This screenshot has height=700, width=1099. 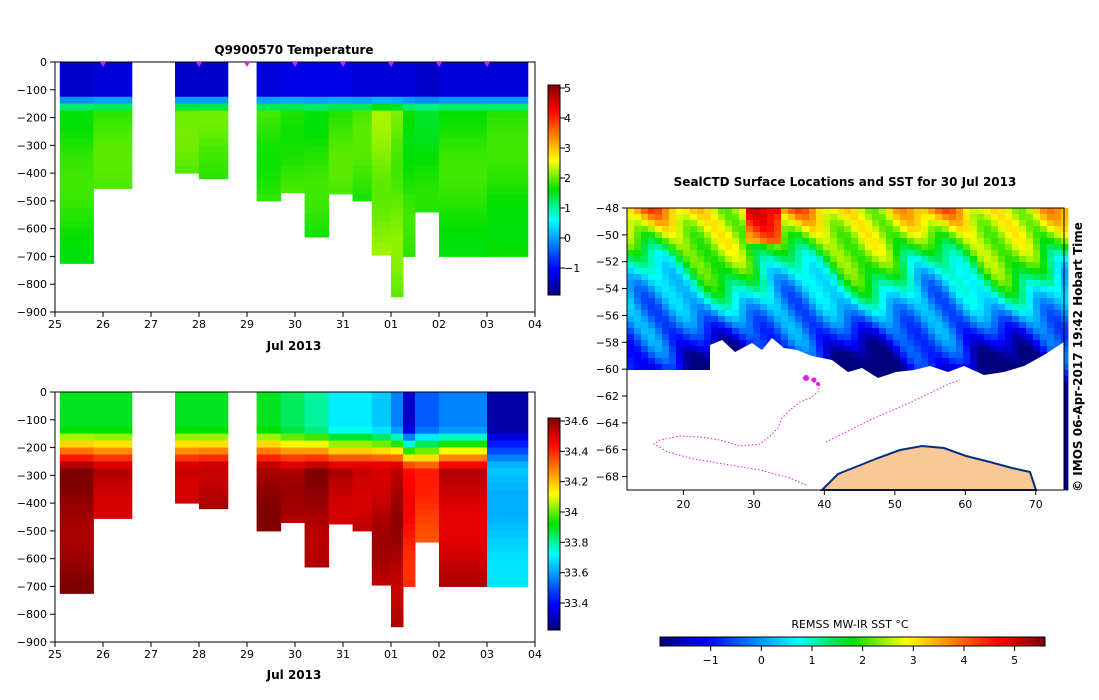 What do you see at coordinates (567, 148) in the screenshot?
I see `colorbar-tick-label: 3` at bounding box center [567, 148].